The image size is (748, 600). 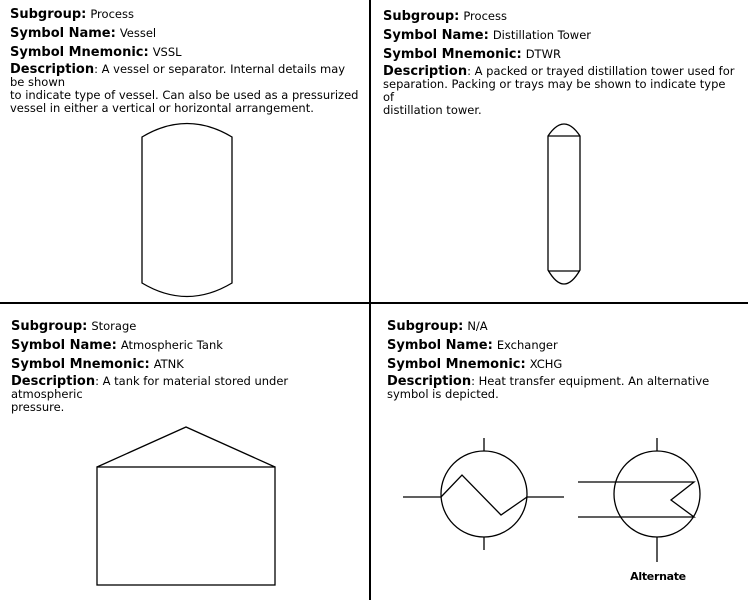 I want to click on subgroup-row: Subgroup: N/A, so click(x=563, y=326).